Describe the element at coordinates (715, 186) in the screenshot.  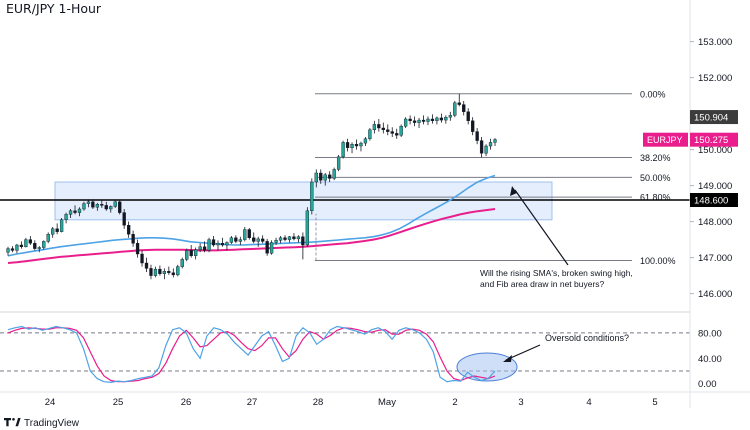
I see `price-tick-label: 149.000` at that location.